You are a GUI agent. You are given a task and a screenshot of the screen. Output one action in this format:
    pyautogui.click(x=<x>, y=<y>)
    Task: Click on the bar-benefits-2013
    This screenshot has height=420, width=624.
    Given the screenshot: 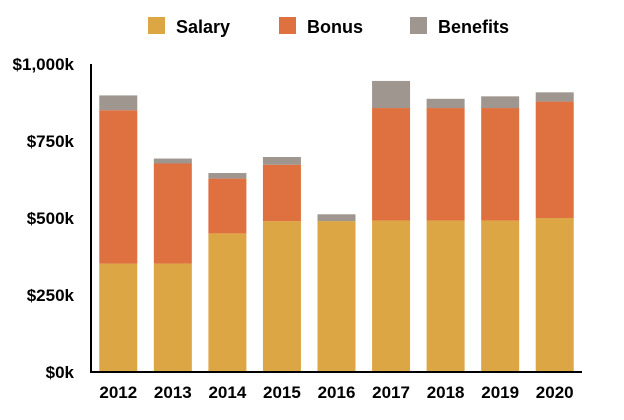 What is the action you would take?
    pyautogui.click(x=172, y=161)
    